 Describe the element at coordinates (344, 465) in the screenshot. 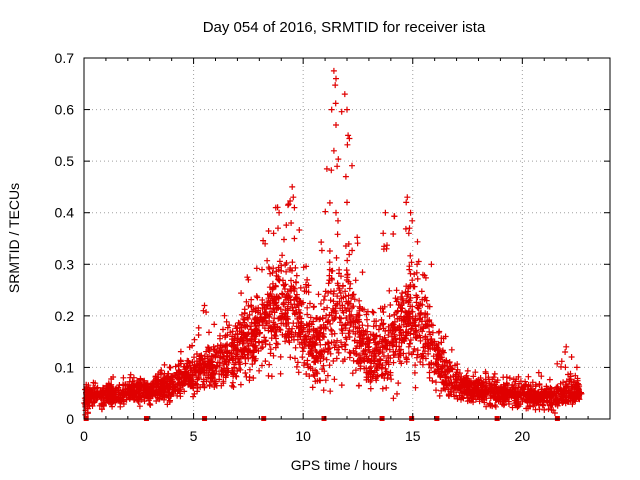

I see `x-axis-label: GPS time / hours` at that location.